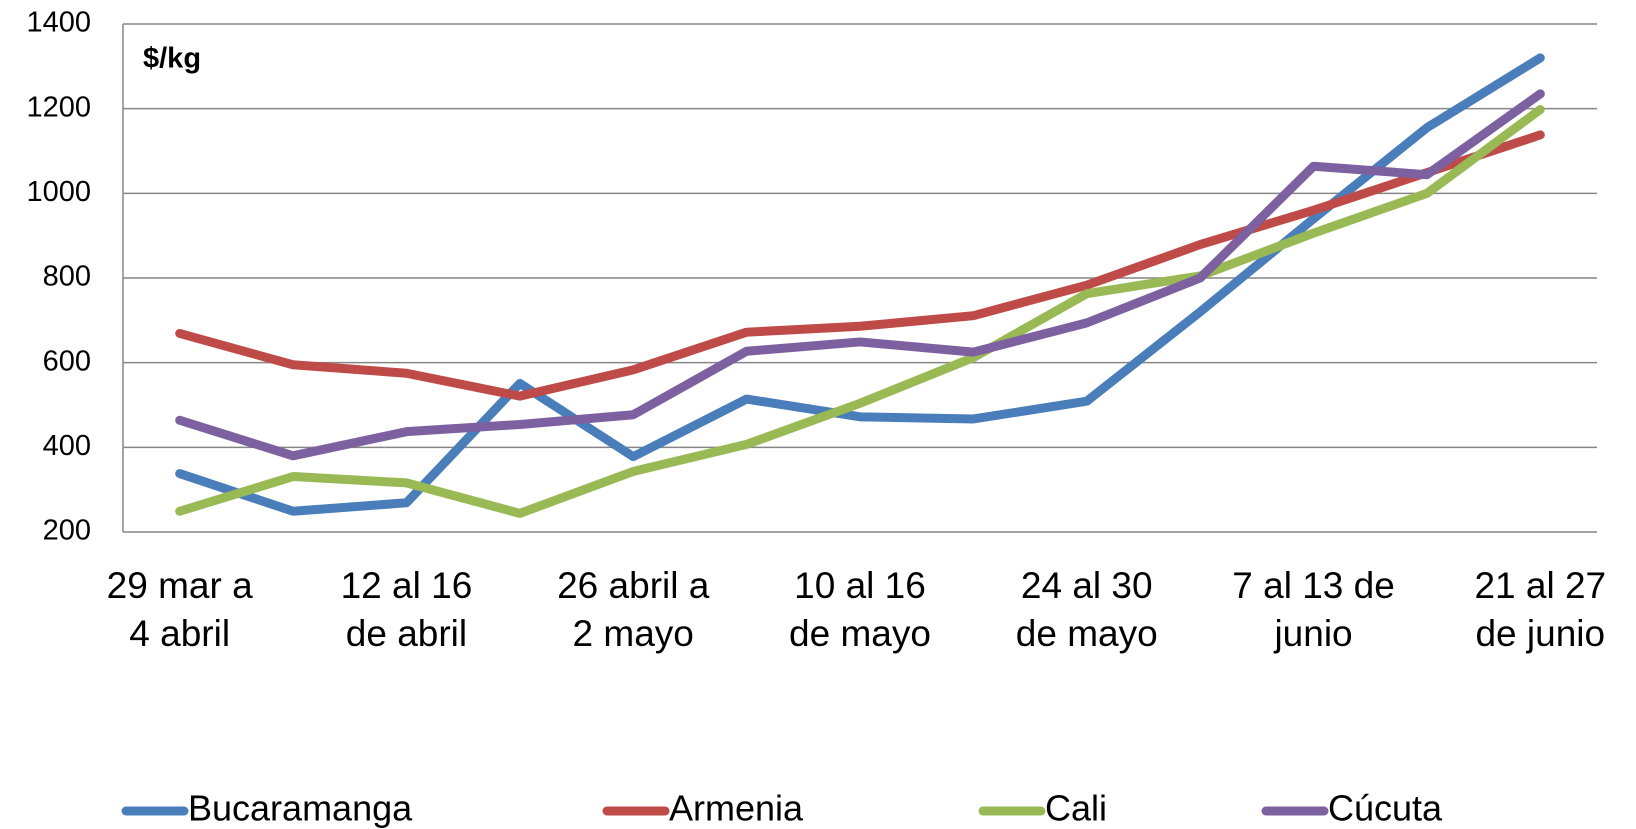 The image size is (1636, 829). Describe the element at coordinates (736, 808) in the screenshot. I see `legend-label: Armenia` at that location.